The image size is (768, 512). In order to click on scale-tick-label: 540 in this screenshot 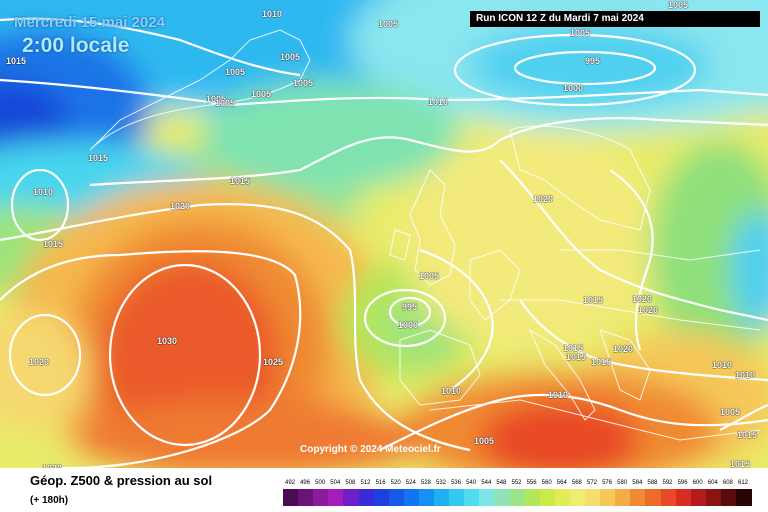, I will do `click(471, 483)`.